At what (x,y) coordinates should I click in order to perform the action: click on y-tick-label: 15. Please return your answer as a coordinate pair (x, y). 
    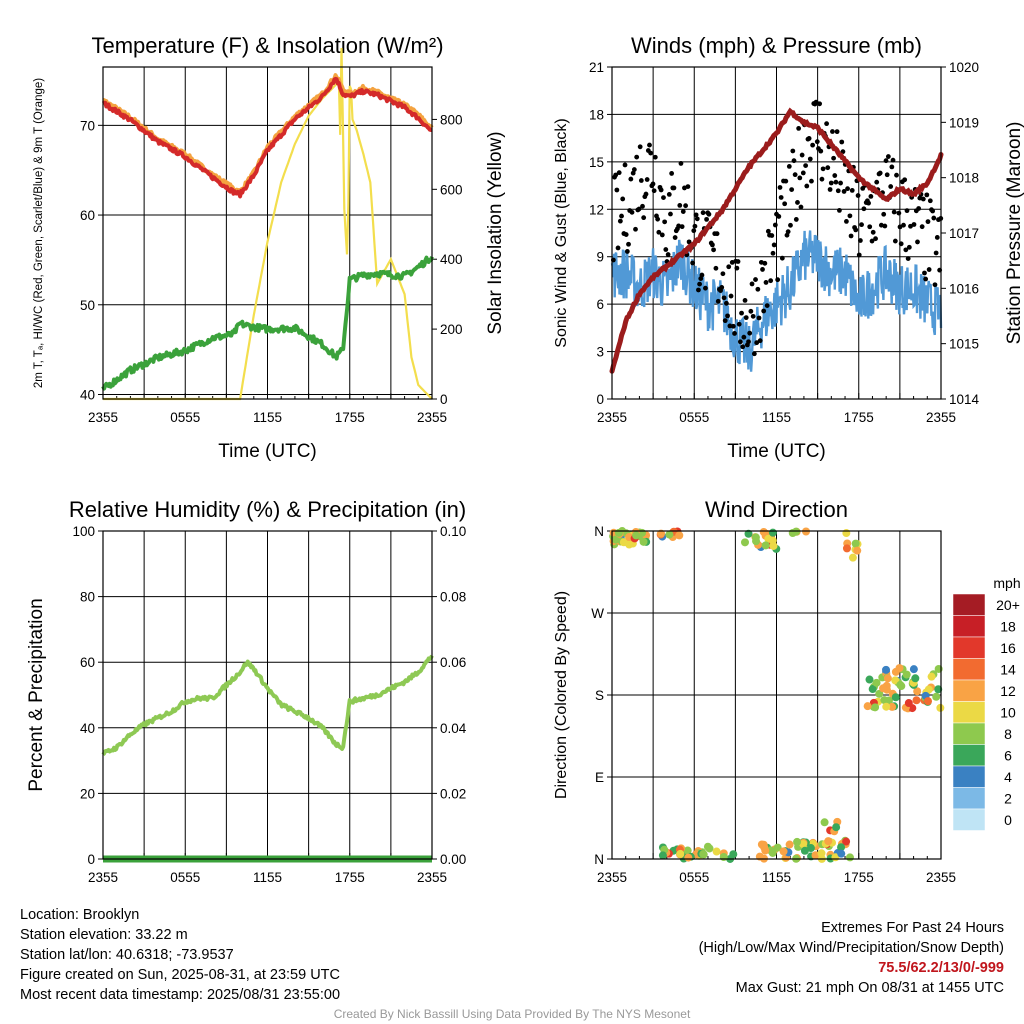
    Looking at the image, I should click on (596, 162).